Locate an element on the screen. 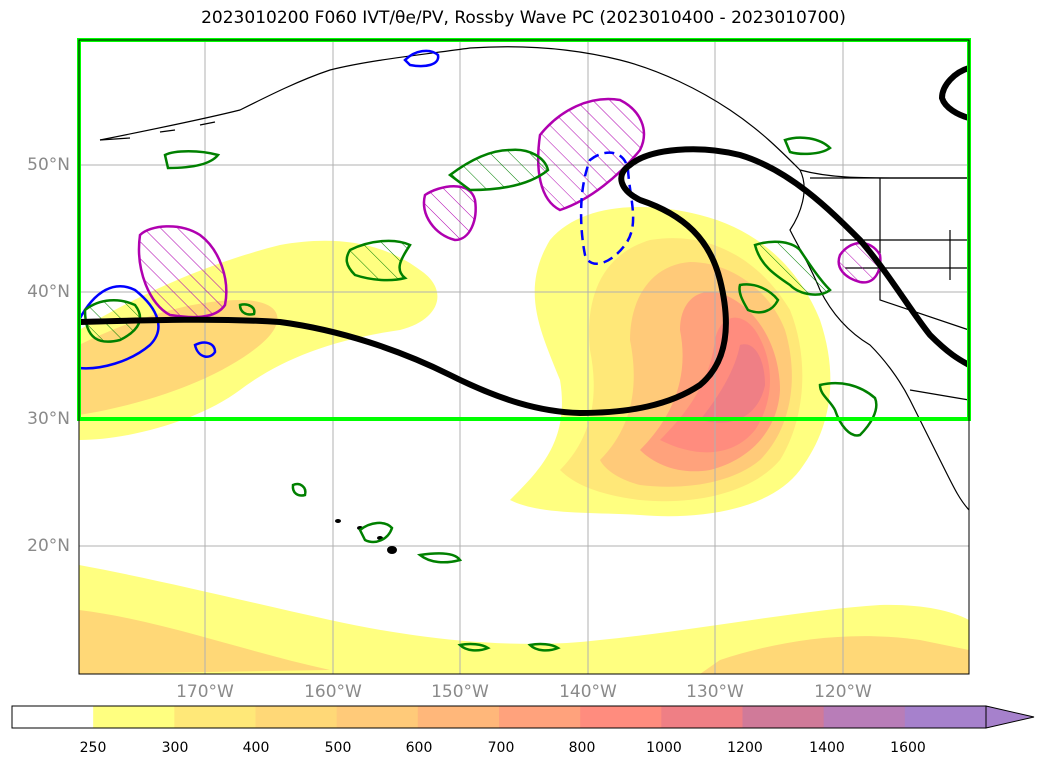  border-us-mexico is located at coordinates (939, 395).